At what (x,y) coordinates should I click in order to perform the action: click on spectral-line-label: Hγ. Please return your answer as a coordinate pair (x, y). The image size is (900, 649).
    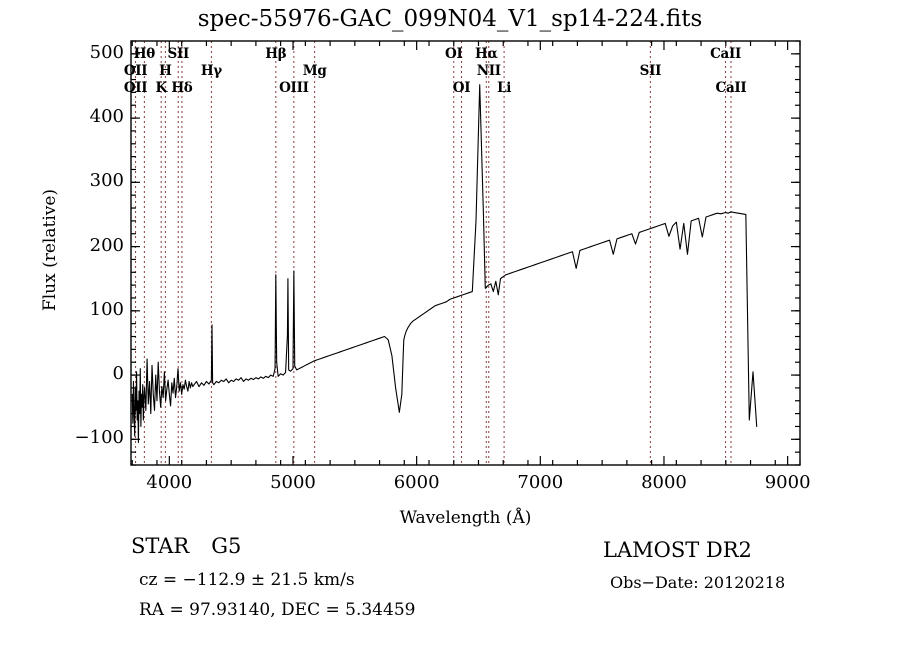
    Looking at the image, I should click on (211, 71).